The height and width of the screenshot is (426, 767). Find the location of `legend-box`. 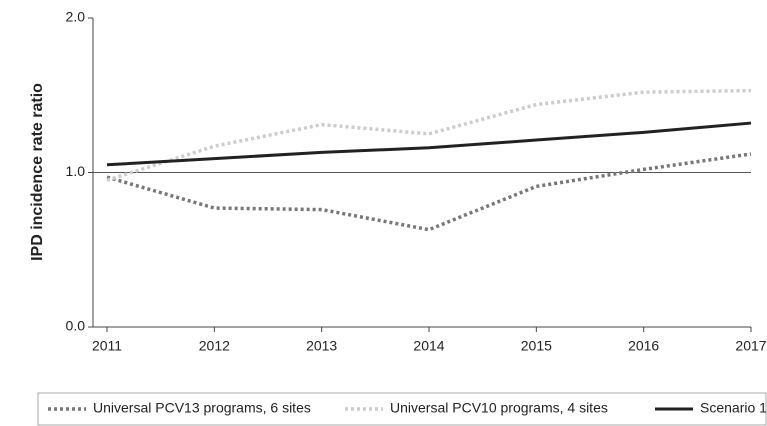

legend-box is located at coordinates (402, 409).